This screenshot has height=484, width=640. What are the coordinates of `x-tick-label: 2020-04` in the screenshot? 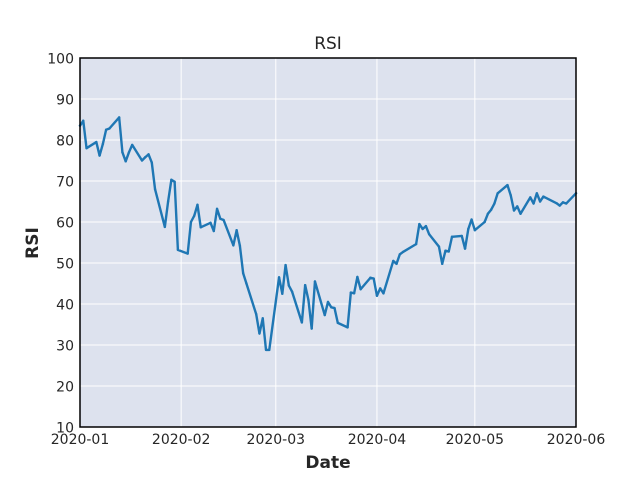 It's located at (377, 440).